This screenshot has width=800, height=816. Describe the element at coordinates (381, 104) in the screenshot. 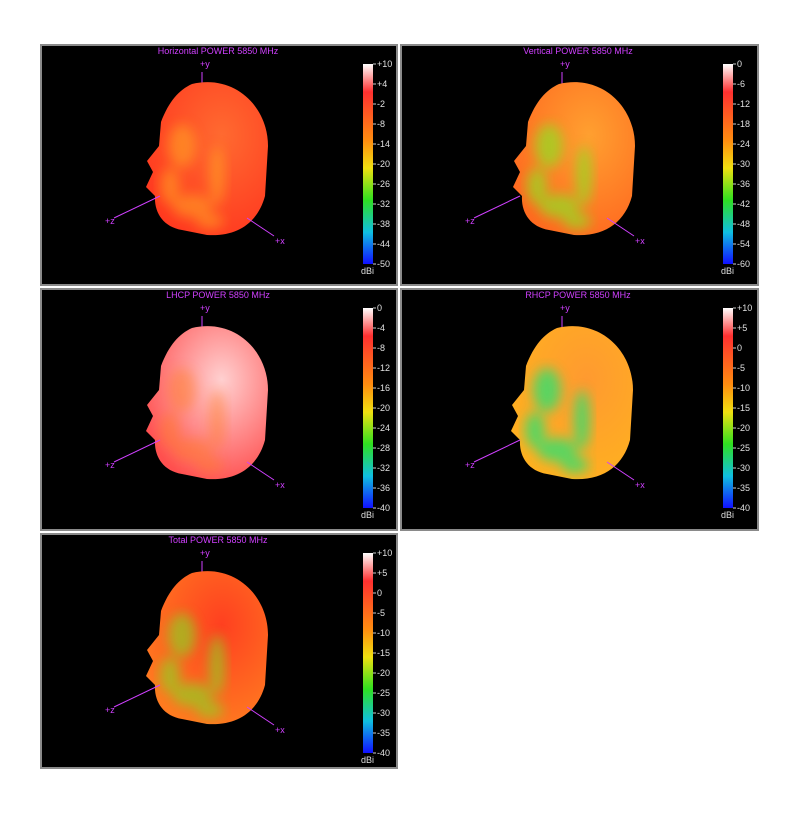

I see `colorbar-tick-label: -2` at that location.